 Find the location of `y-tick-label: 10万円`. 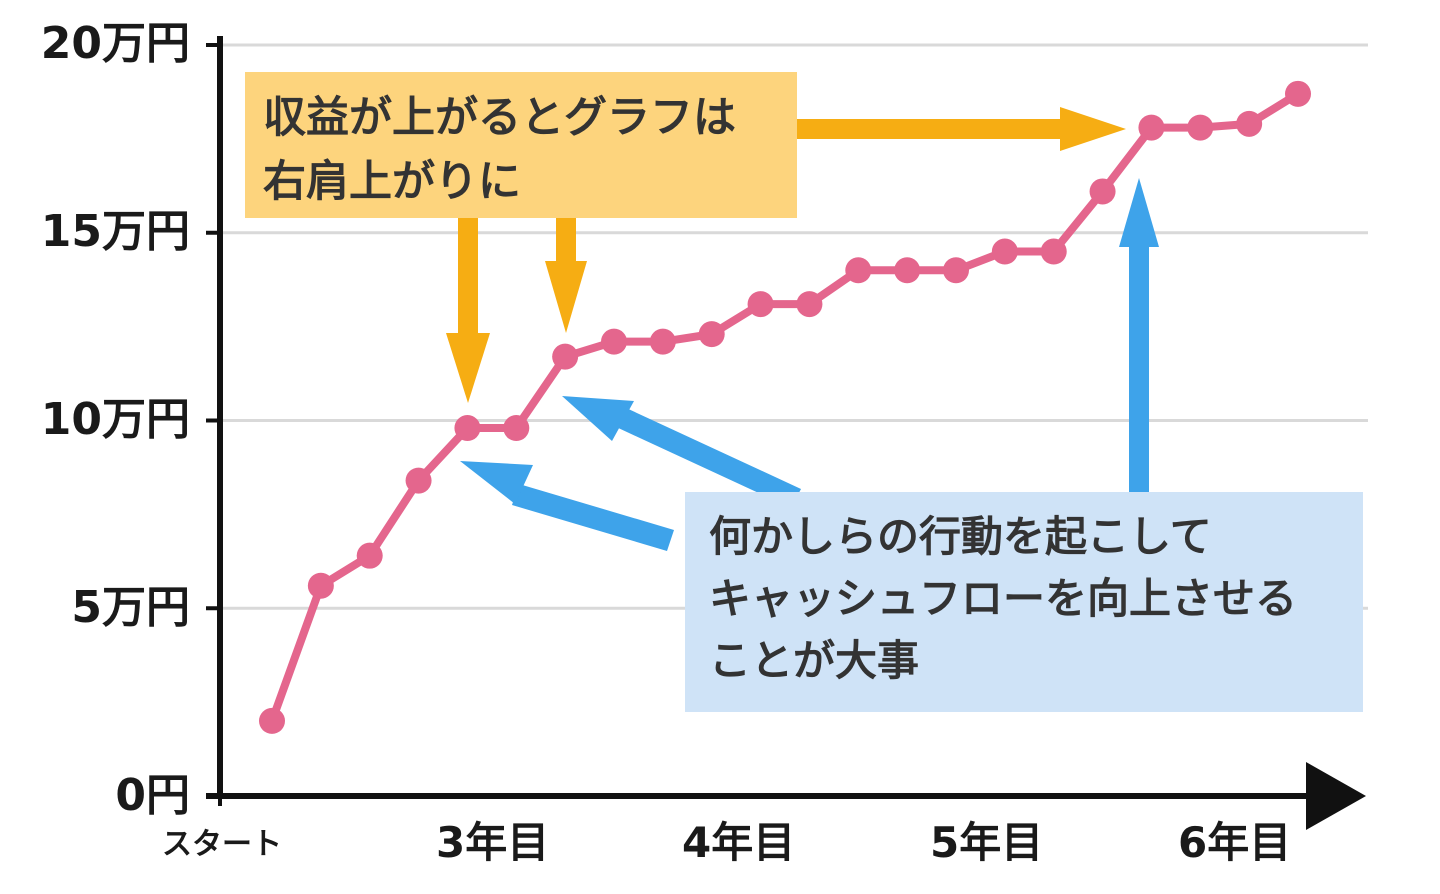

y-tick-label: 10万円 is located at coordinates (115, 419).